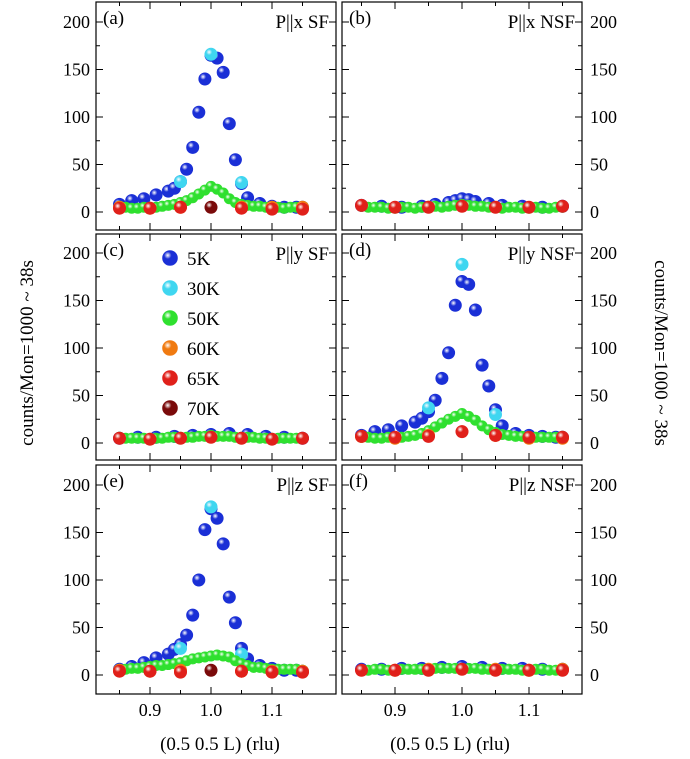 The image size is (690, 759). What do you see at coordinates (200, 592) in the screenshot?
I see `panel-e: 0 50 100 150 200 0.9 1.0 1.1 (e) P||z SF` at bounding box center [200, 592].